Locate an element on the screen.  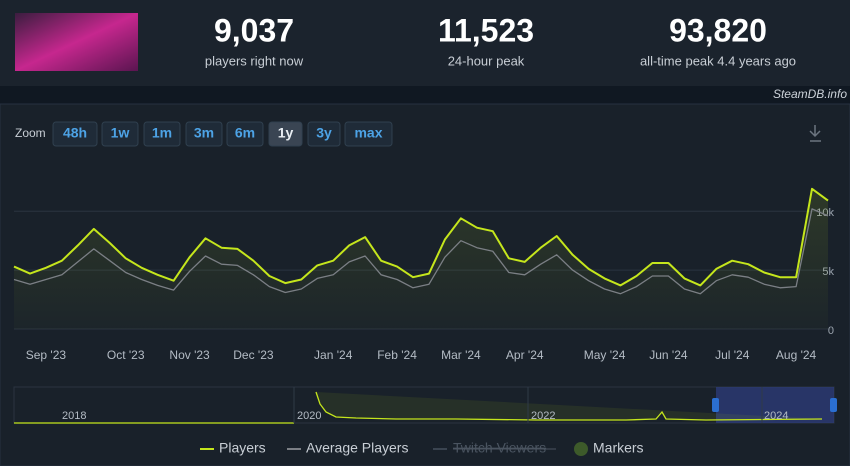
navigator-line is located at coordinates (418, 407).